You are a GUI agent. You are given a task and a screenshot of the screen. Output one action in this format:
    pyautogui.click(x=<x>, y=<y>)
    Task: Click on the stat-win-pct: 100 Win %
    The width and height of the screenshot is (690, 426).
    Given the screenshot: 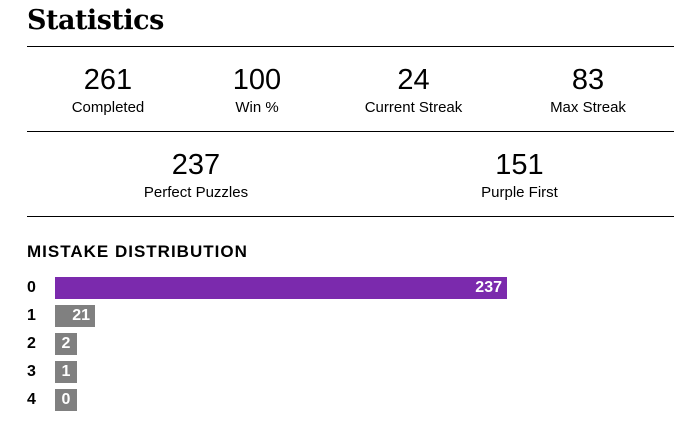 What is the action you would take?
    pyautogui.click(x=257, y=90)
    